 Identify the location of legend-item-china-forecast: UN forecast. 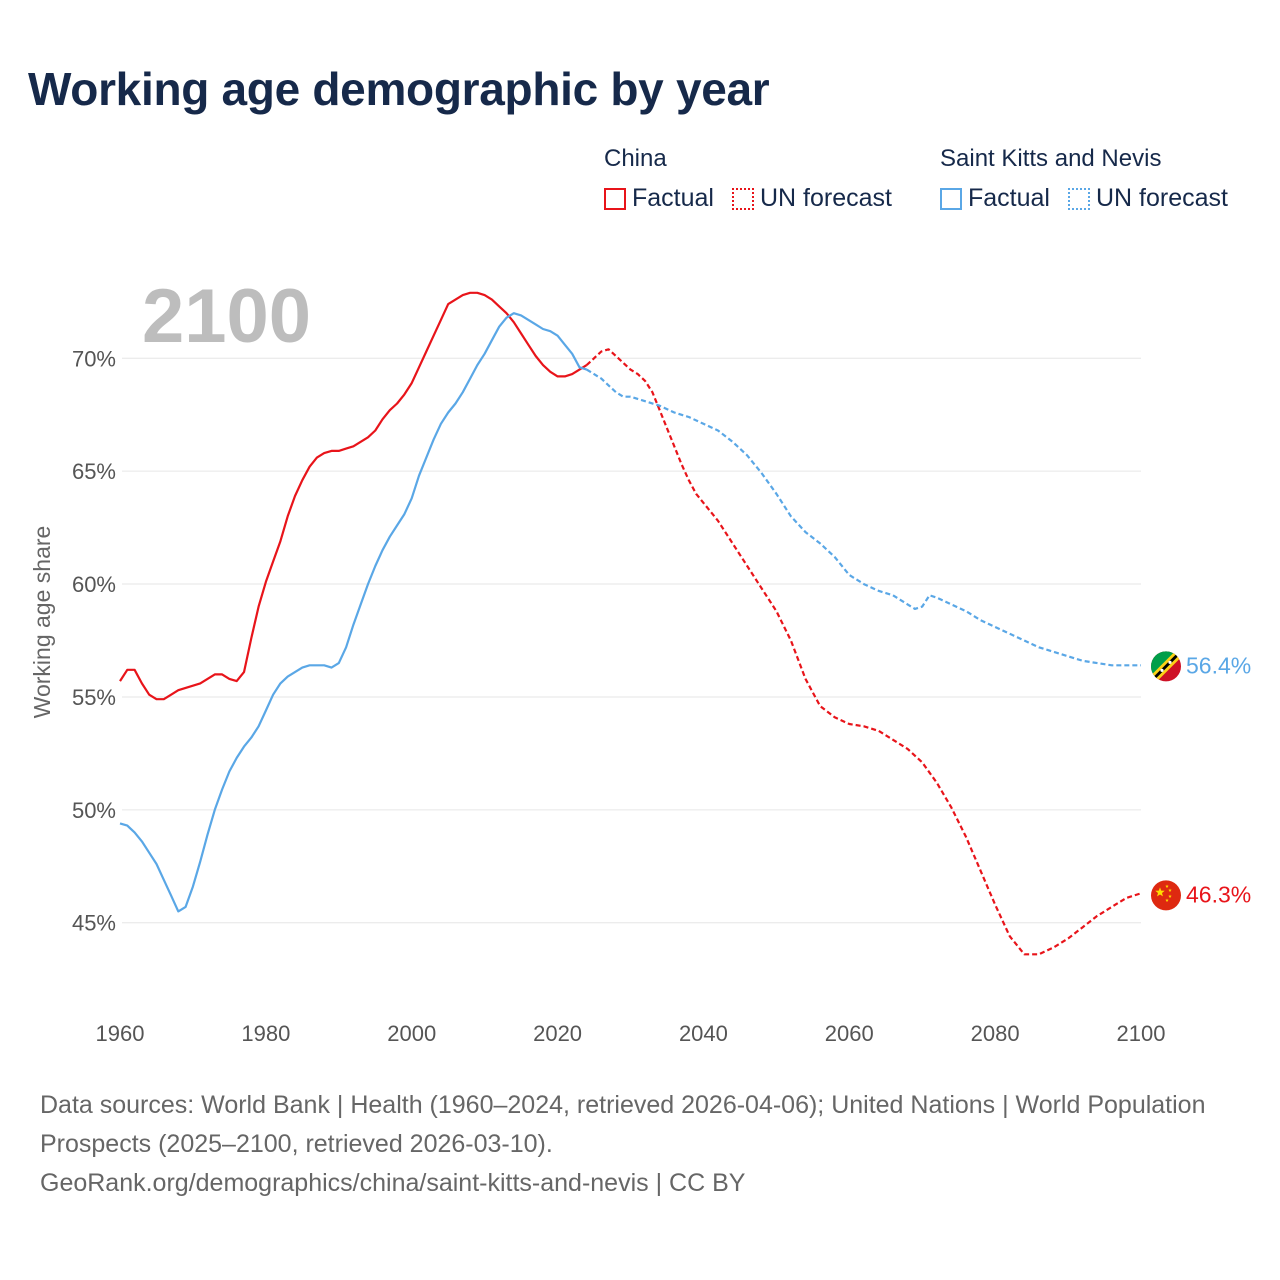
(811, 198).